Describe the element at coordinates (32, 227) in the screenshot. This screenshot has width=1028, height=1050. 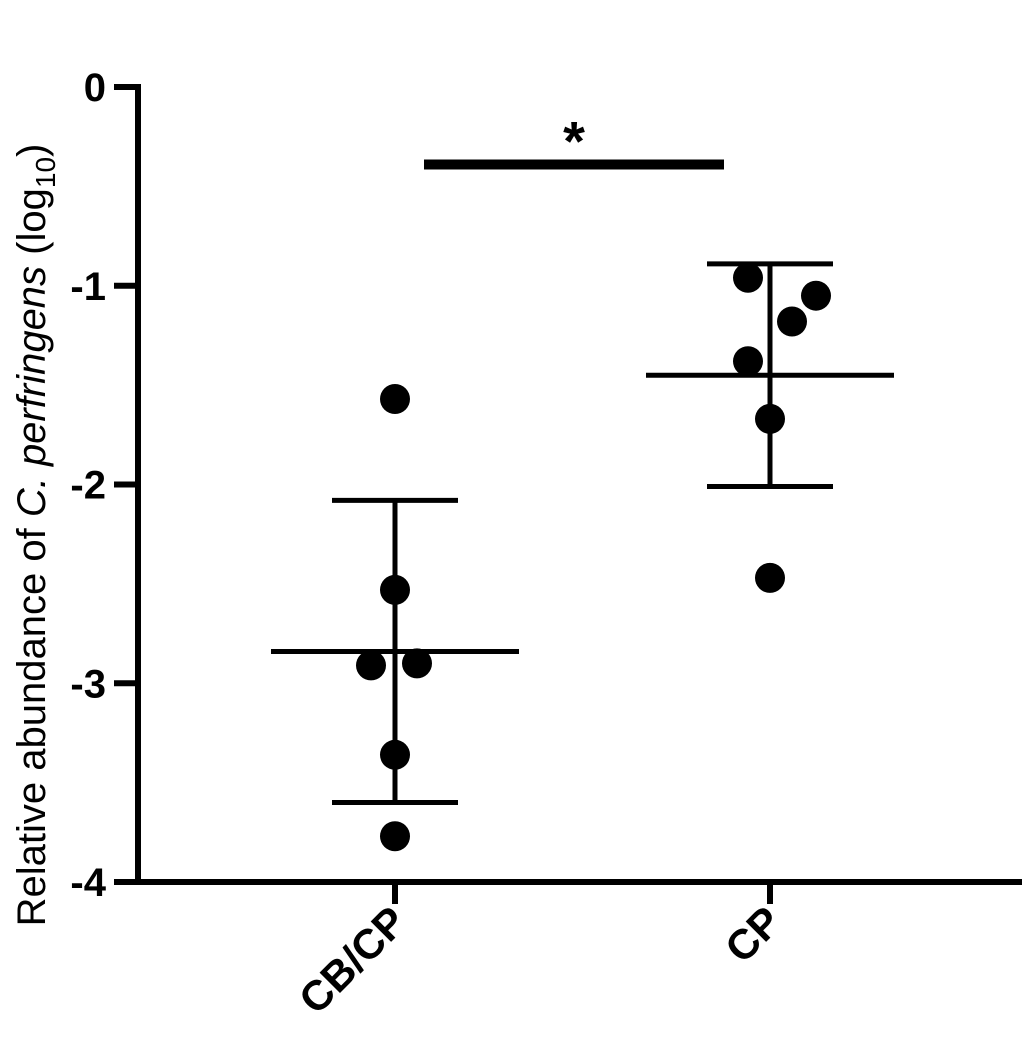
I see `y-axis-label-unit: (log` at that location.